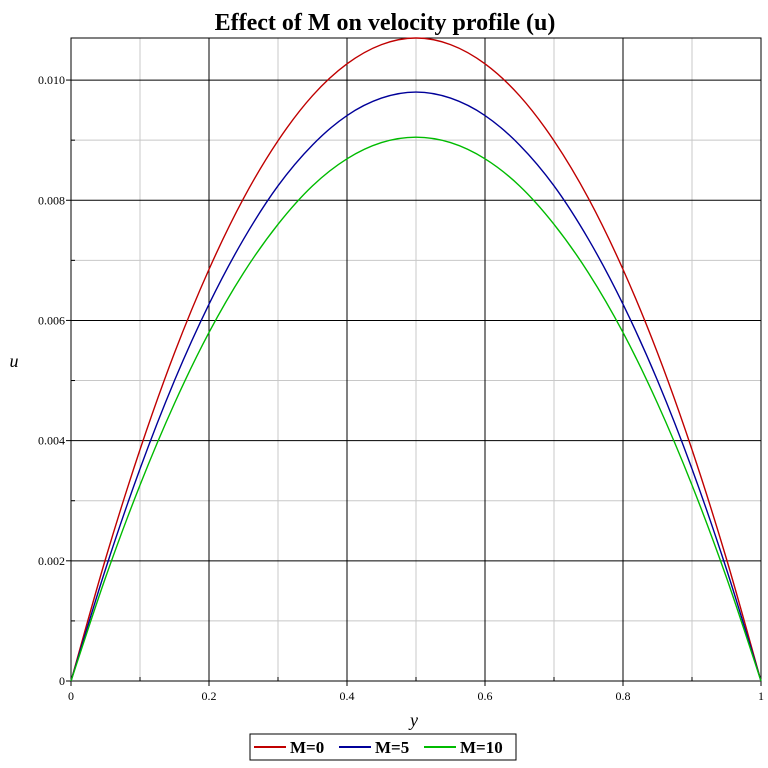  I want to click on x-axis-label: y, so click(413, 720).